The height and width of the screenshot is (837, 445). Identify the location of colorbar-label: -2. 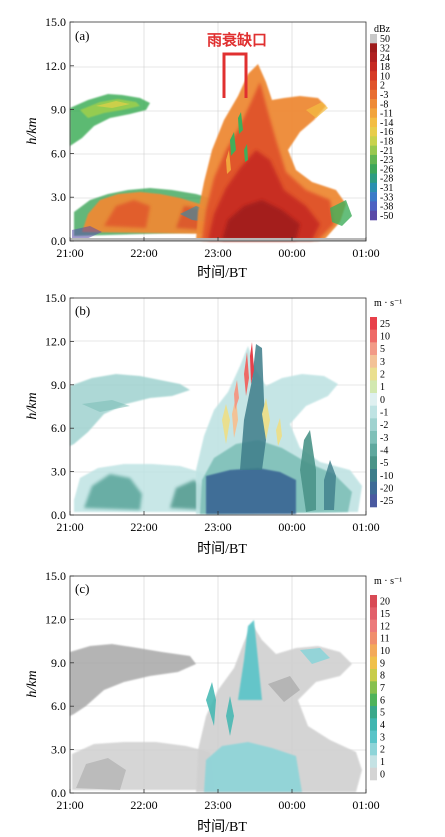
(384, 425).